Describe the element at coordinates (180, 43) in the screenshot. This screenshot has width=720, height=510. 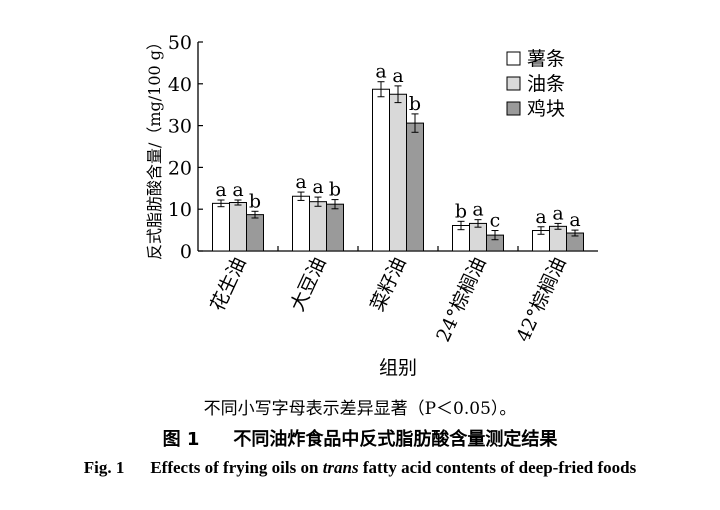
I see `y-tick-label: 50` at that location.